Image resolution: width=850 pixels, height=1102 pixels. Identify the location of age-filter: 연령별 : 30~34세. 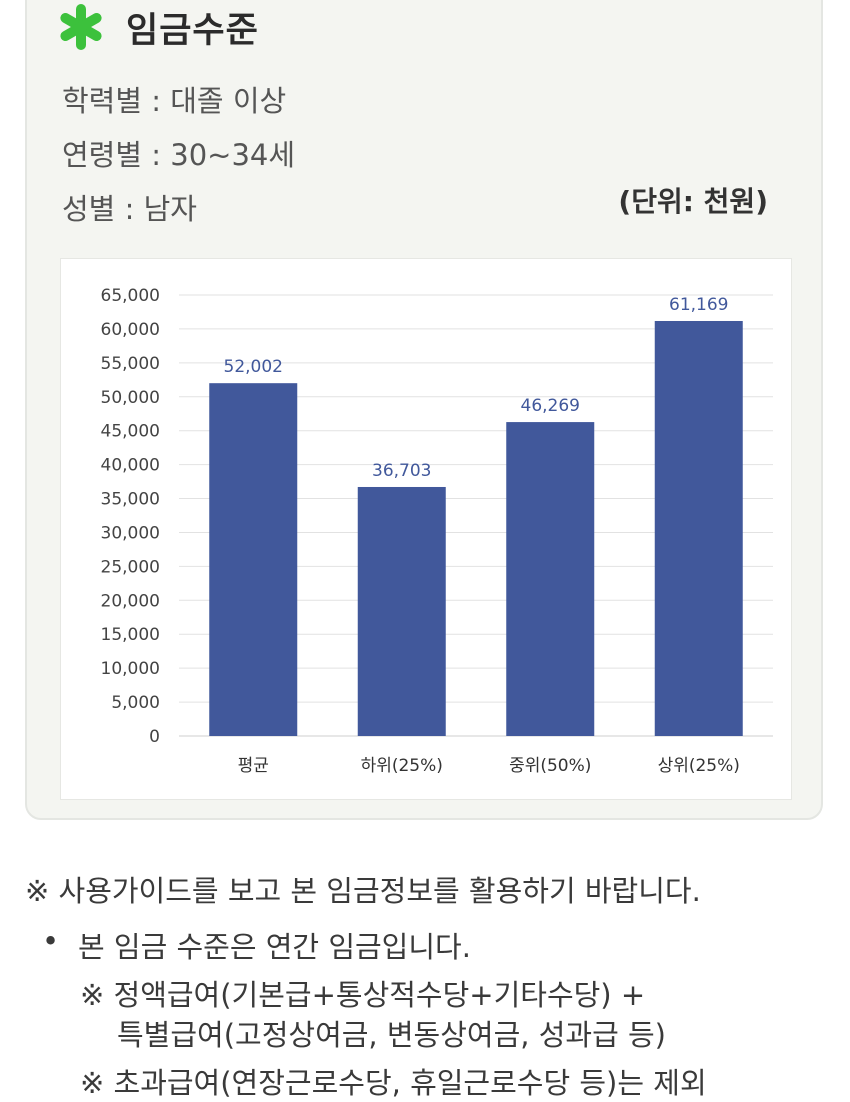
(179, 155).